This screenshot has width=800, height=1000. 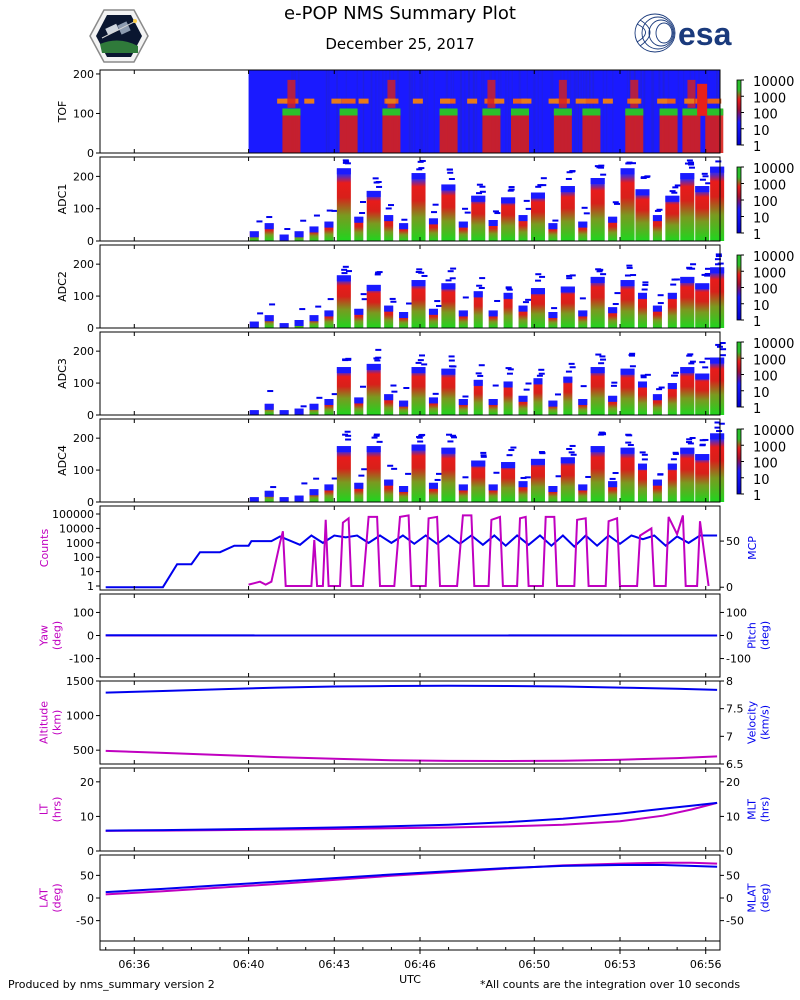 What do you see at coordinates (761, 480) in the screenshot?
I see `colorbar-label: 10` at bounding box center [761, 480].